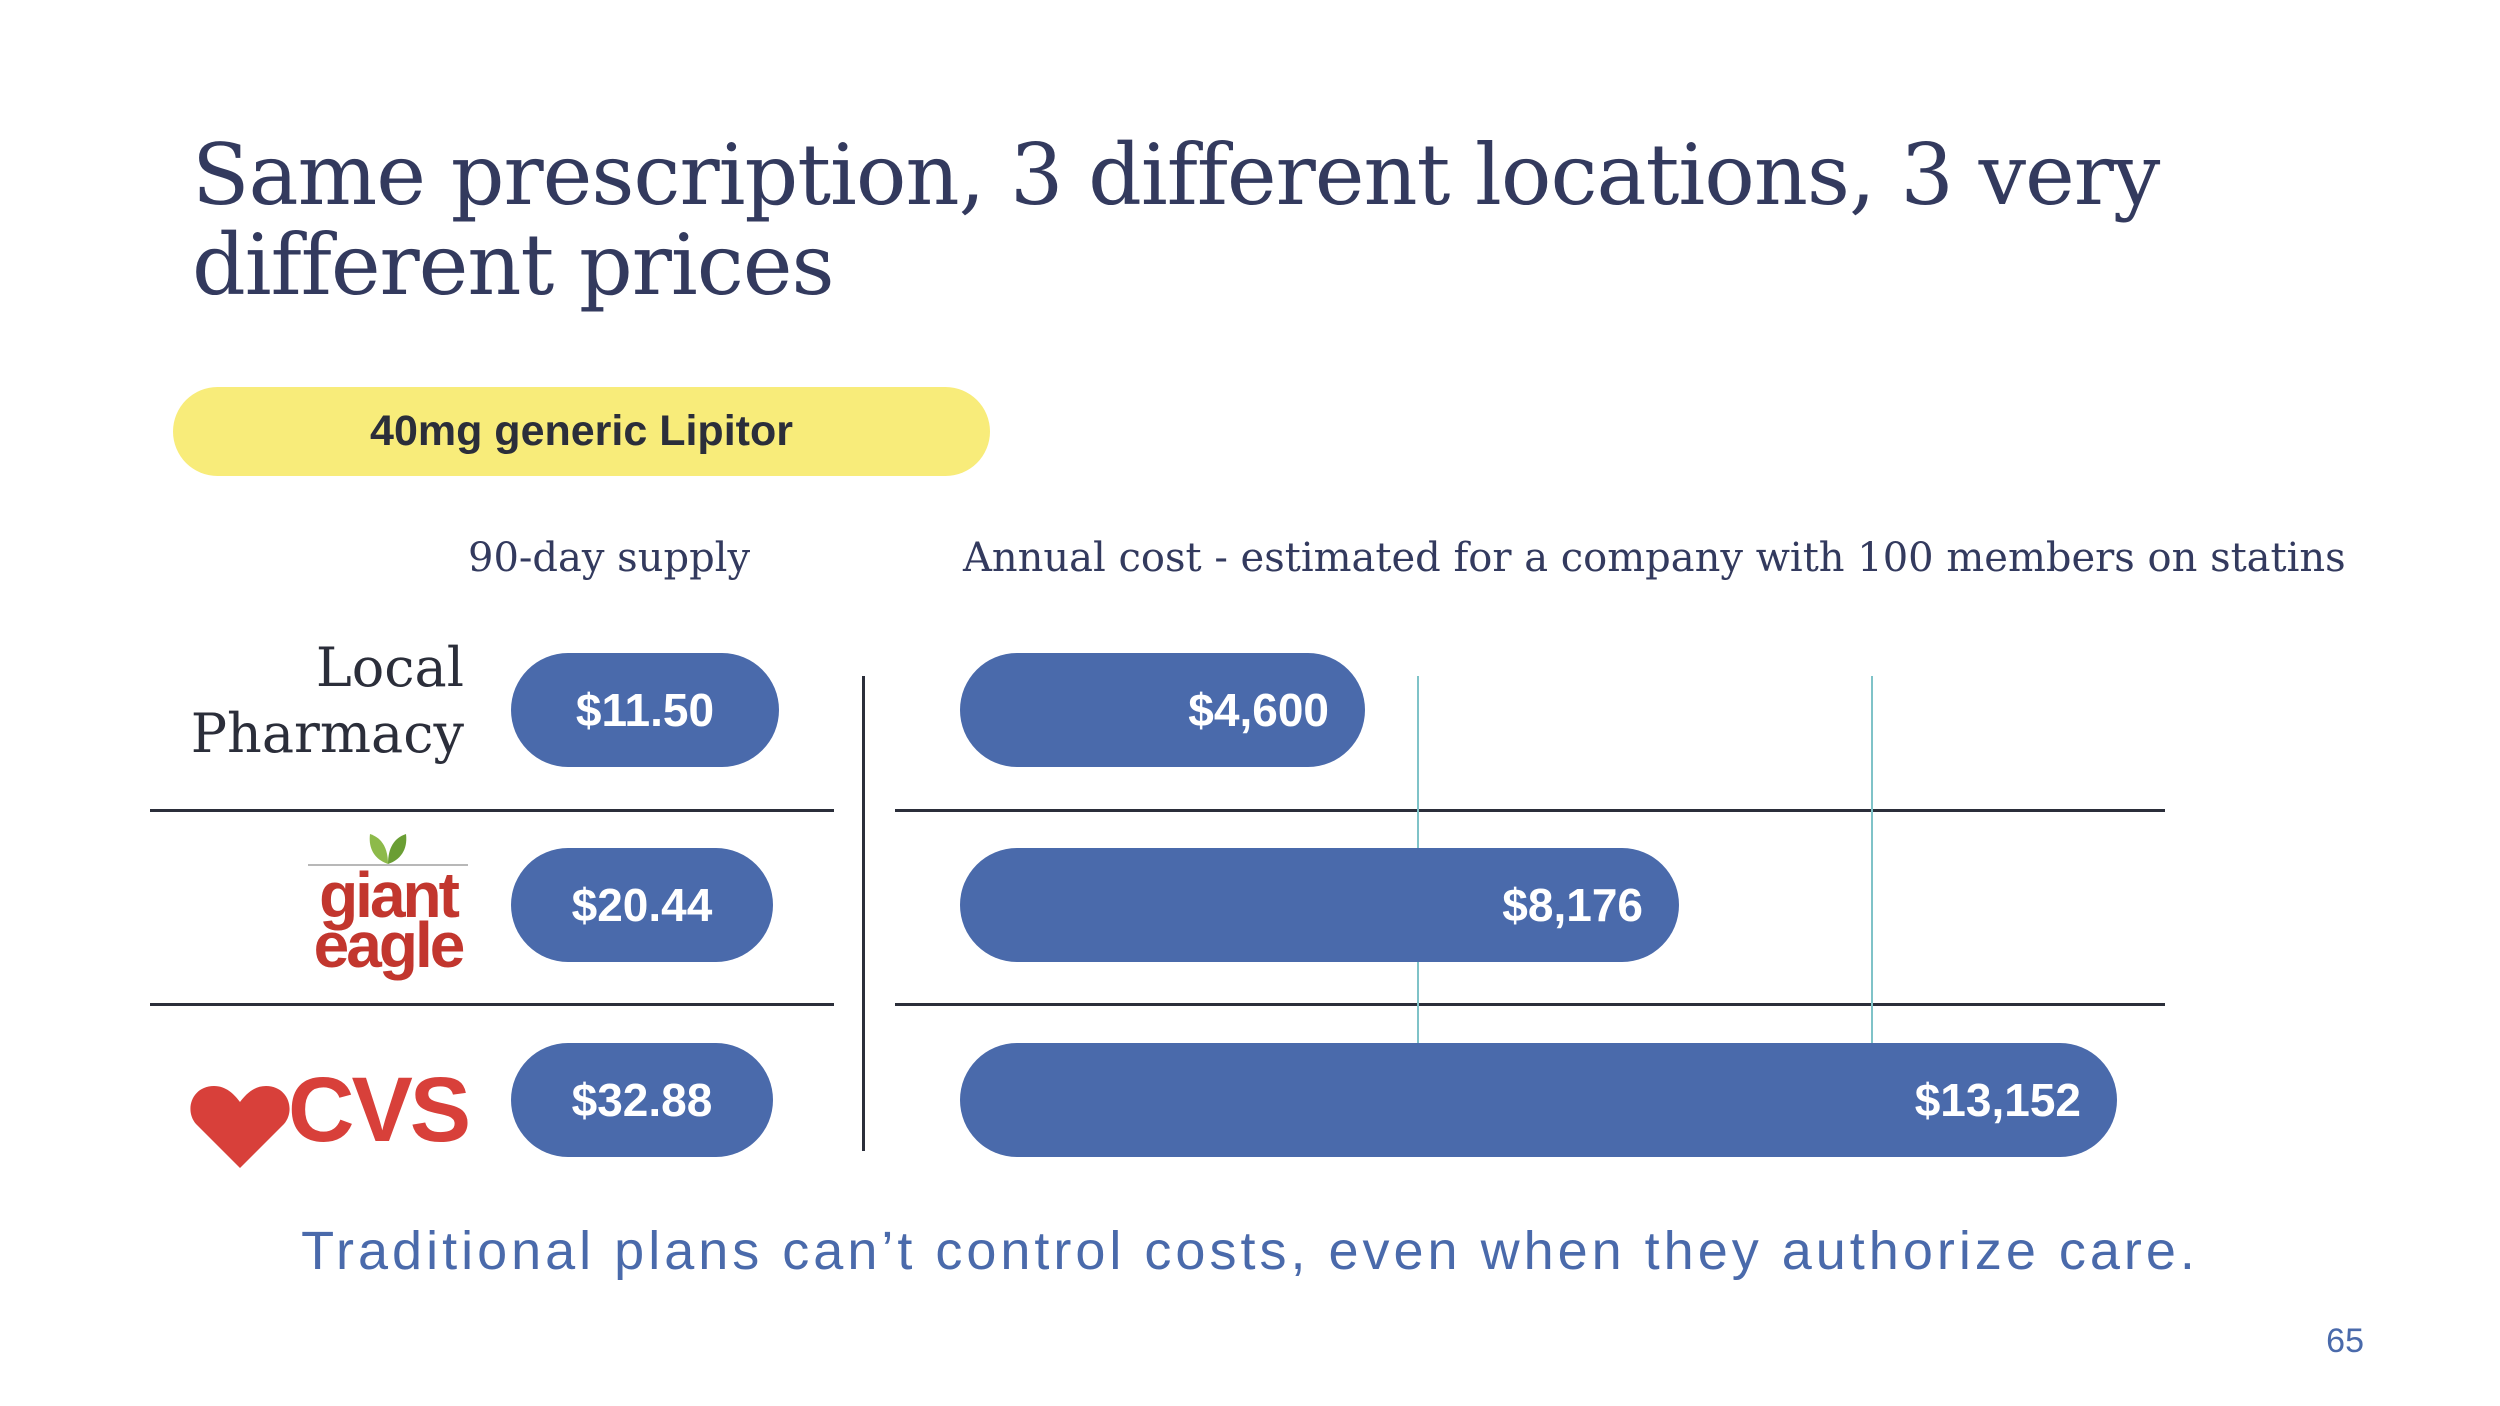 This screenshot has width=2500, height=1406. Describe the element at coordinates (2345, 1341) in the screenshot. I see `page-number: 65` at that location.